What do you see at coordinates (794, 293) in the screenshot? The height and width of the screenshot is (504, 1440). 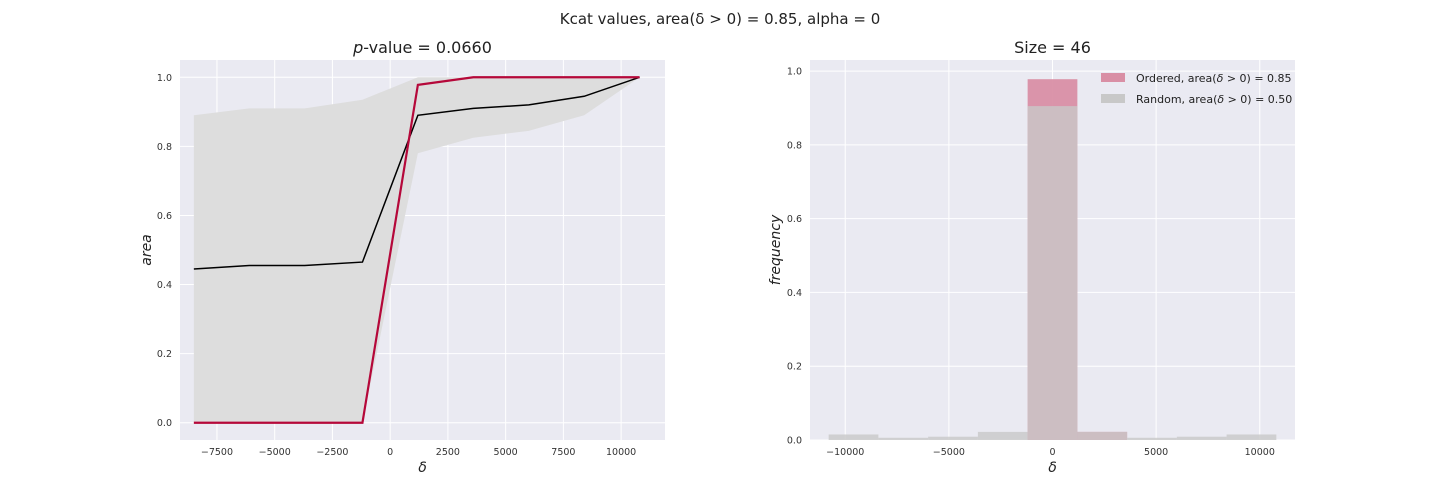 I see `right-y-tick-label: 0.4` at bounding box center [794, 293].